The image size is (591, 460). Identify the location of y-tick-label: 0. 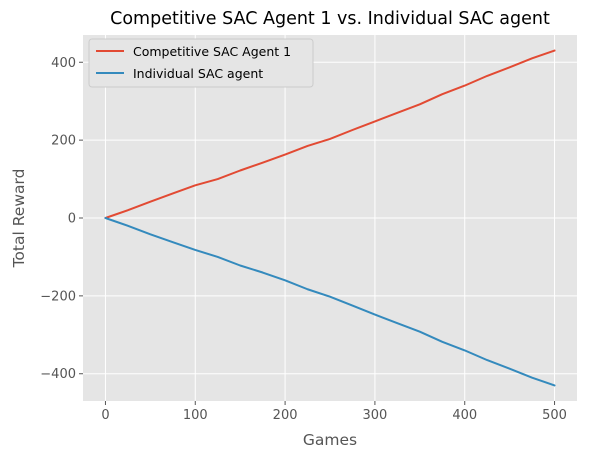
(72, 219).